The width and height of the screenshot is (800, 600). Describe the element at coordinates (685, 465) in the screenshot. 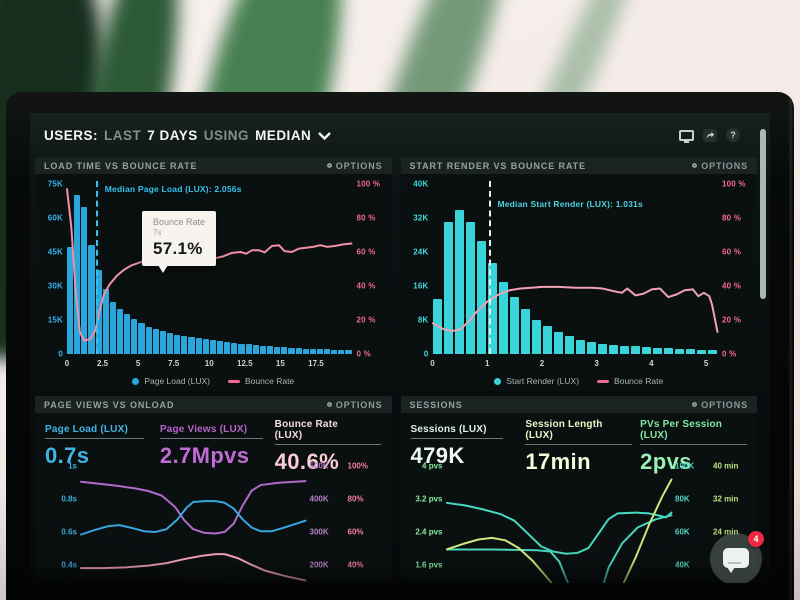

I see `y-axis-tick: 100K` at that location.